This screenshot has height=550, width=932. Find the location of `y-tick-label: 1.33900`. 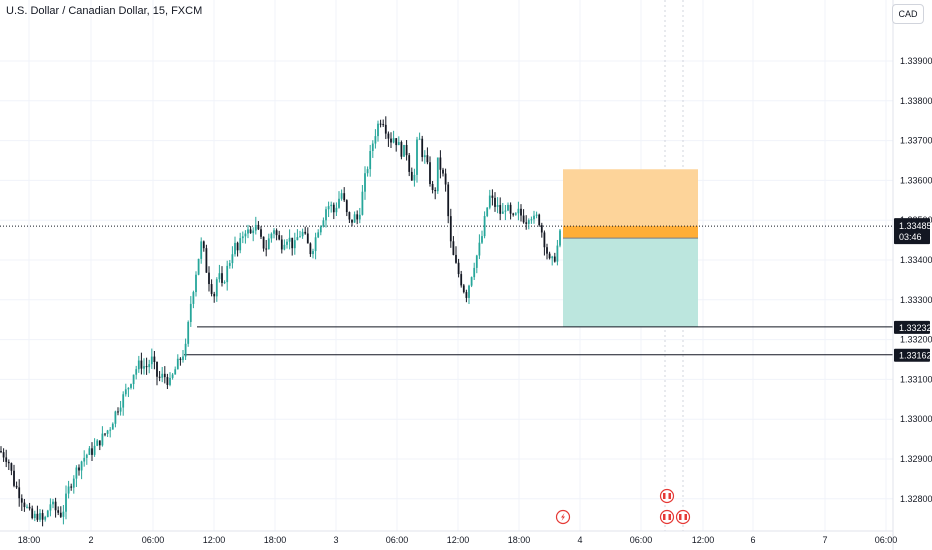

y-tick-label: 1.33900 is located at coordinates (916, 61).